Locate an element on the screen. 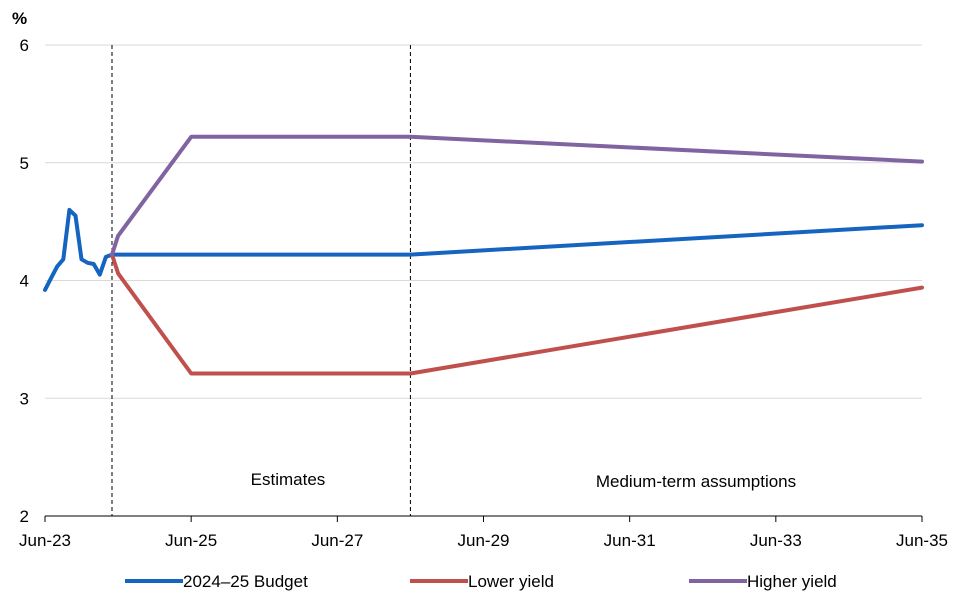  y-tick-label-3: 3 is located at coordinates (24, 398).